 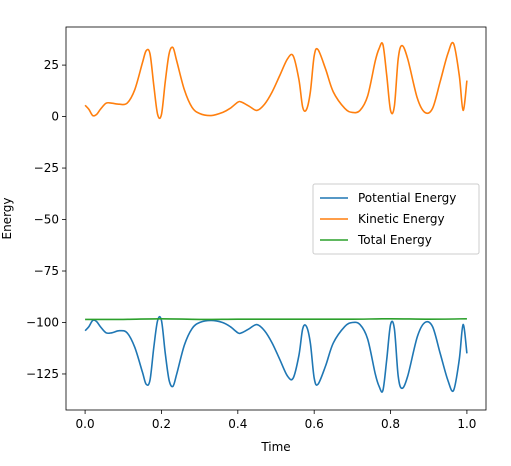 I want to click on legend-entry: Total Energy, so click(x=394, y=240).